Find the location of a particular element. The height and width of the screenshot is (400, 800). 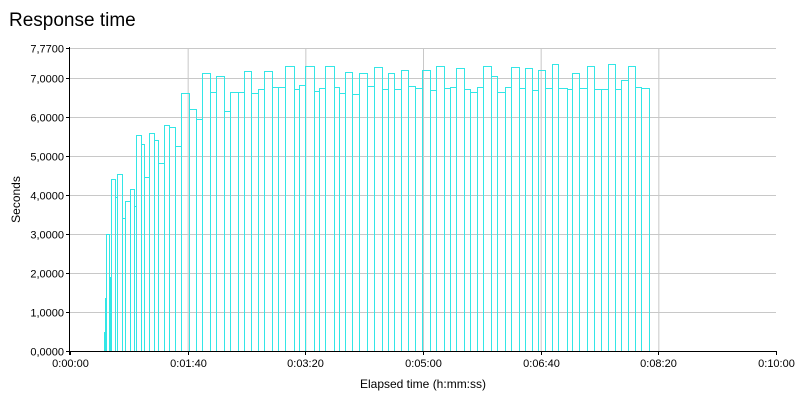

x-tick-label: 0:00:00 is located at coordinates (70, 364).